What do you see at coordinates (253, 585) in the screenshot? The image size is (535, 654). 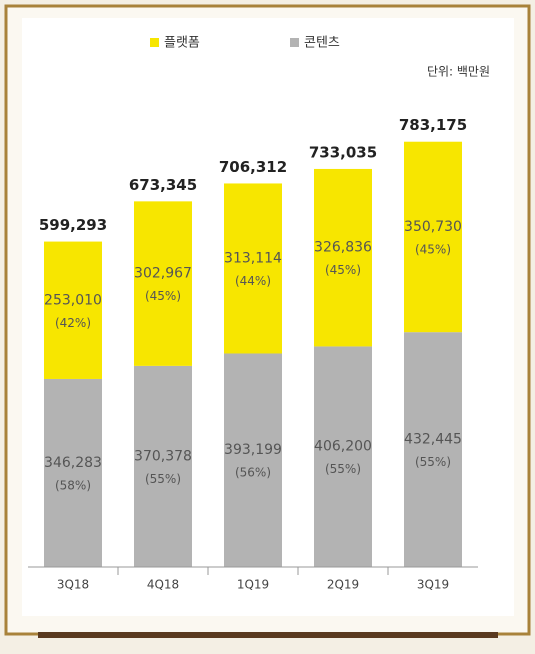 I see `x-tick-label: 1Q19` at bounding box center [253, 585].